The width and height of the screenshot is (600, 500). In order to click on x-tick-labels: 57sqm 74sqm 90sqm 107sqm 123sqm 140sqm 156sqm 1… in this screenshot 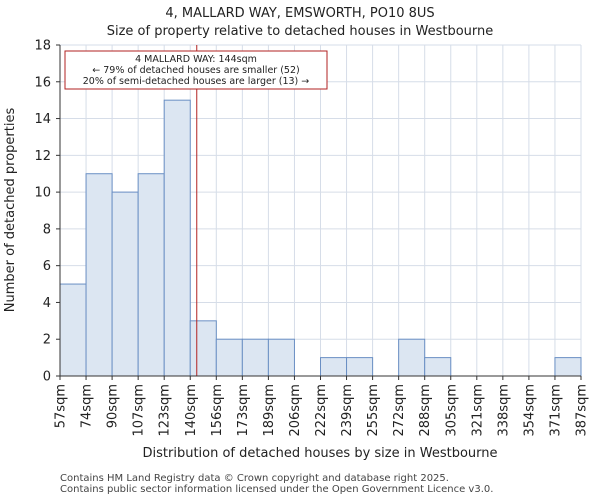, I will do `click(322, 406)`.